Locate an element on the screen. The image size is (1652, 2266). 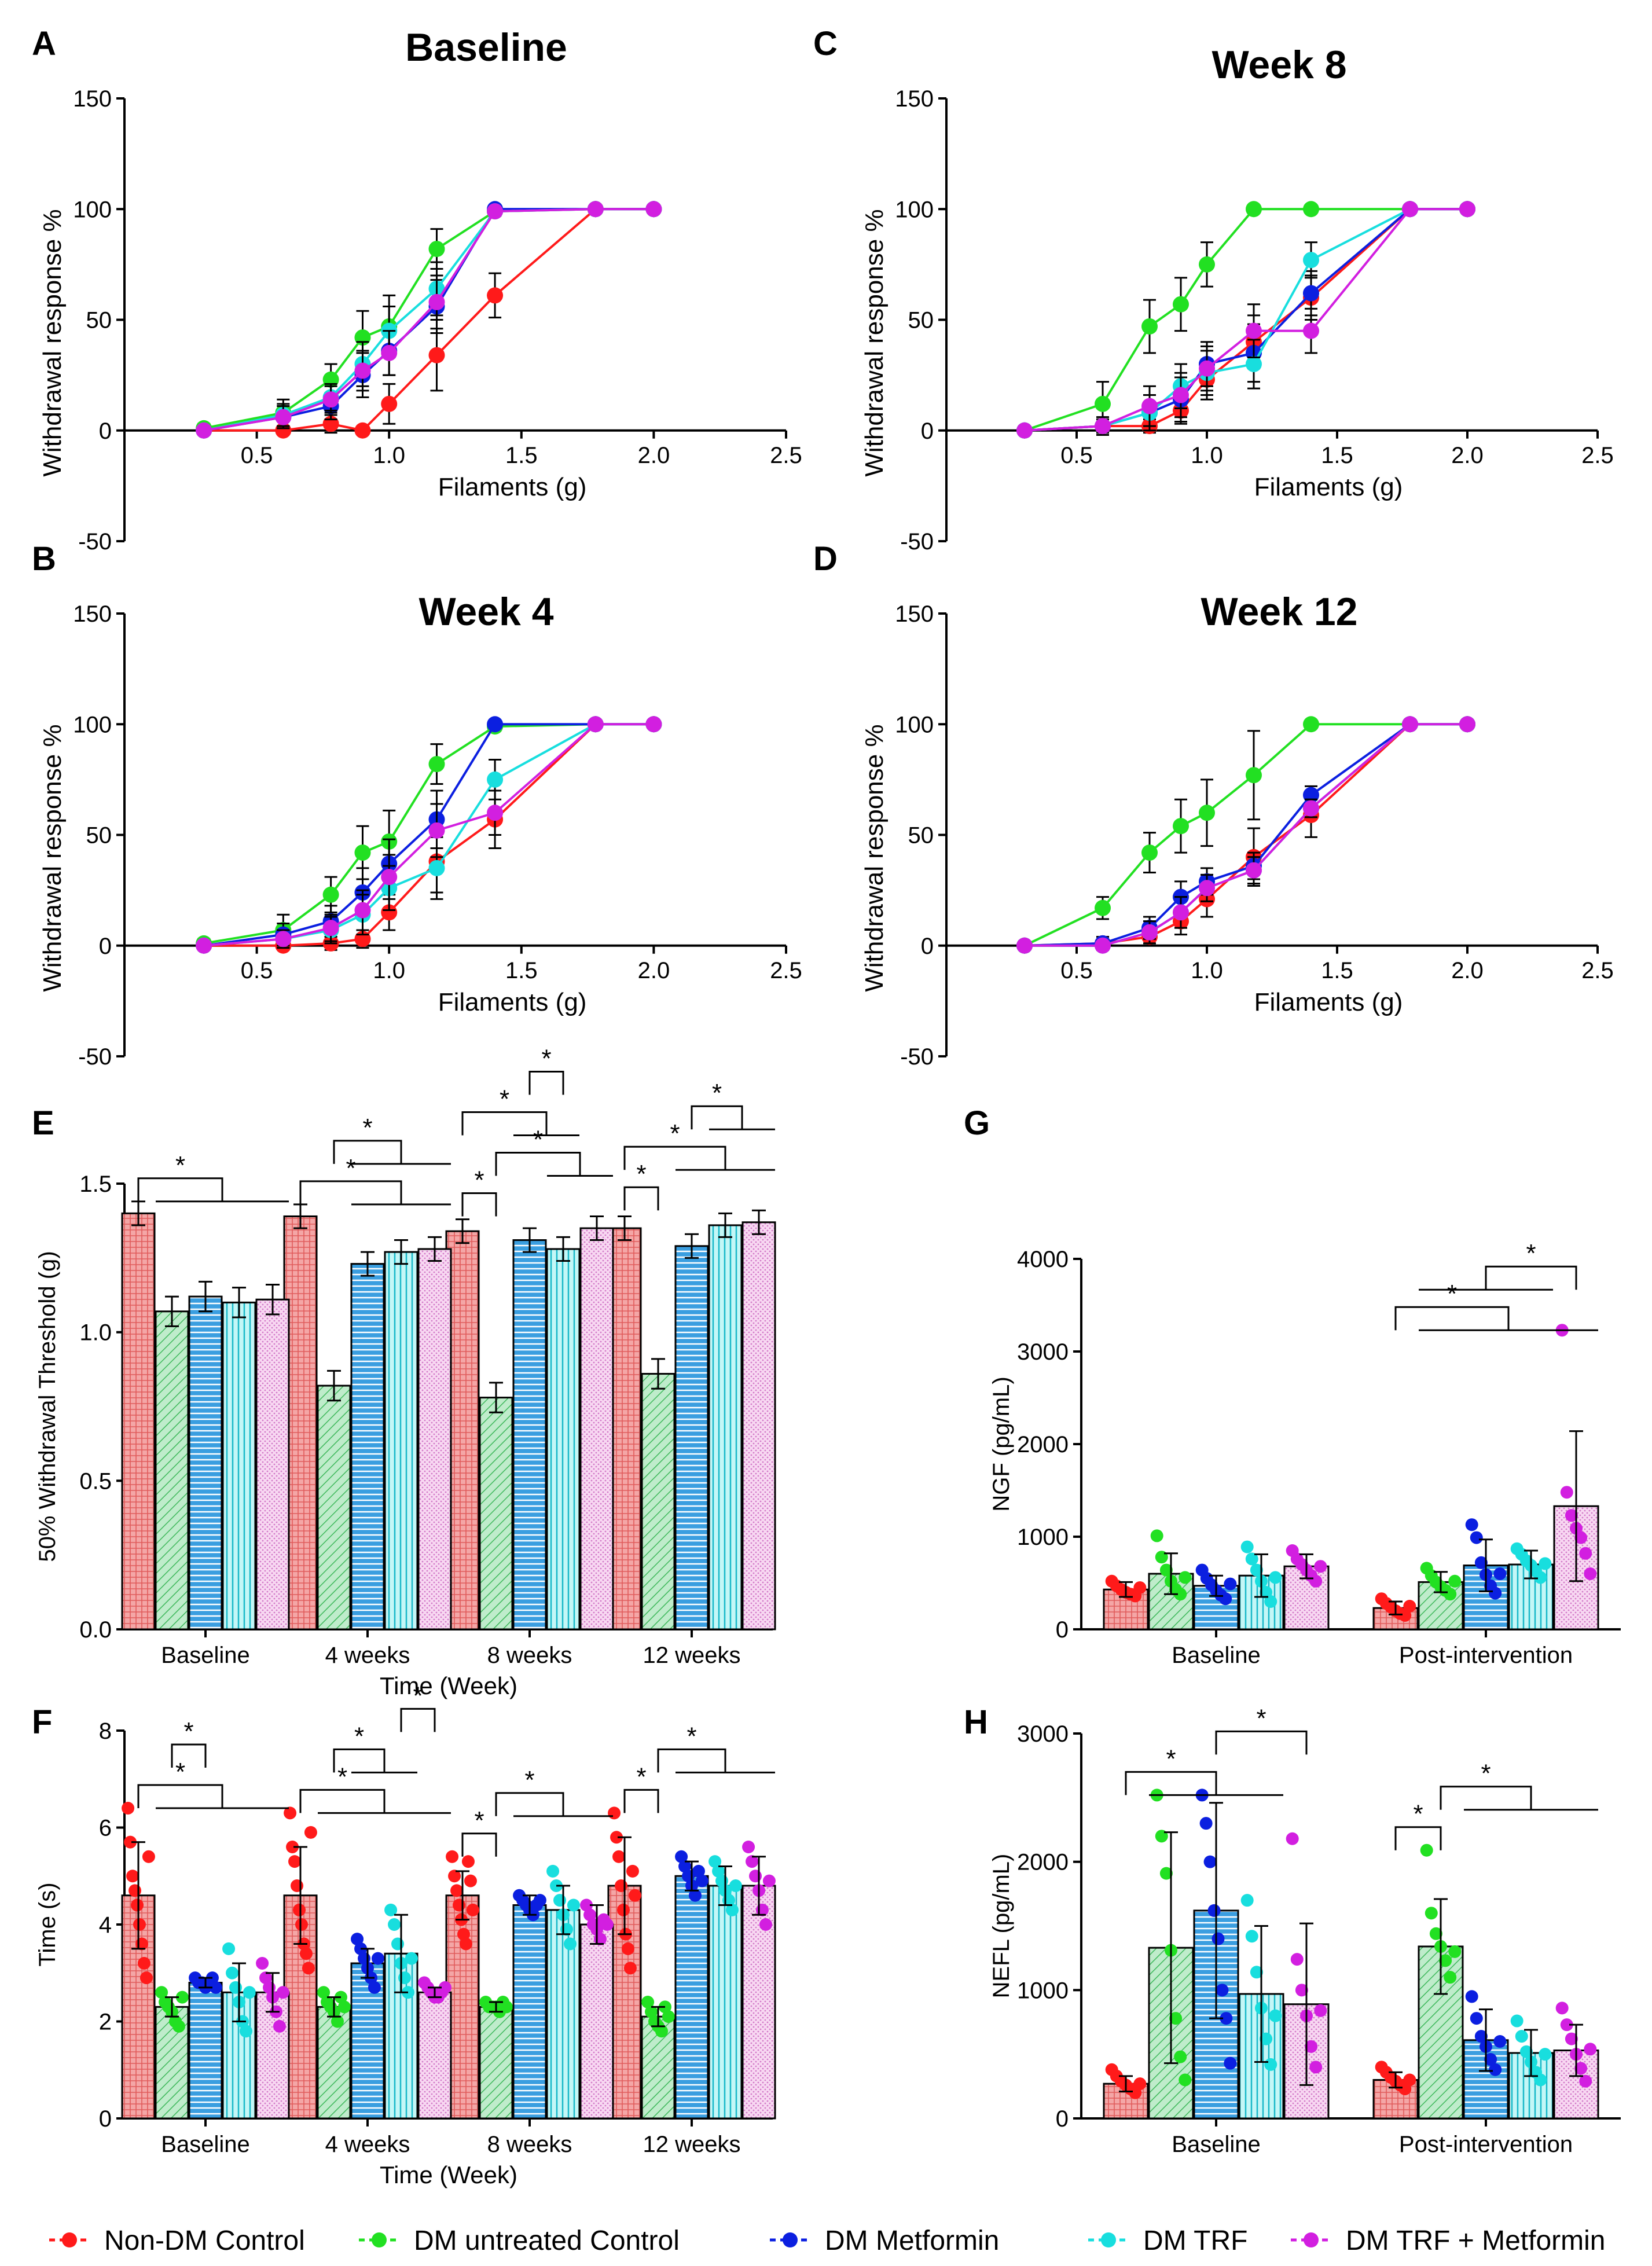
x-axis-label: Filaments (g) is located at coordinates (1328, 1002).